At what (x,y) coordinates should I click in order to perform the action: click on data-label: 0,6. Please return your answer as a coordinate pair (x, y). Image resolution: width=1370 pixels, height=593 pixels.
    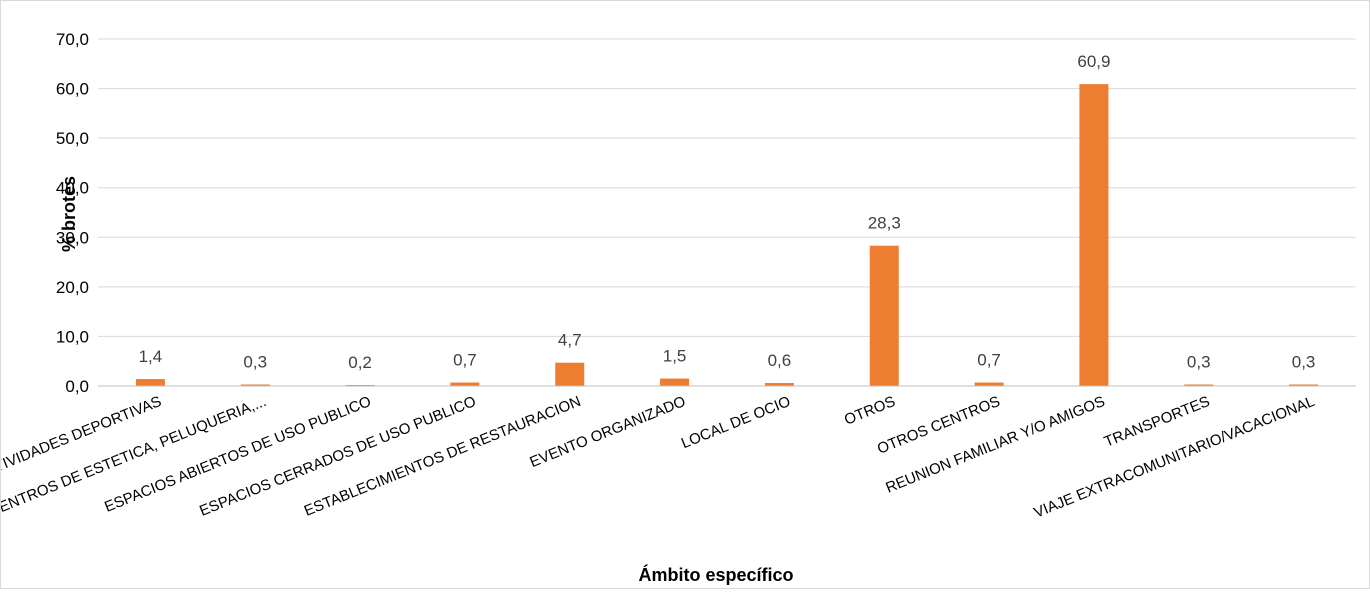
    Looking at the image, I should click on (780, 360).